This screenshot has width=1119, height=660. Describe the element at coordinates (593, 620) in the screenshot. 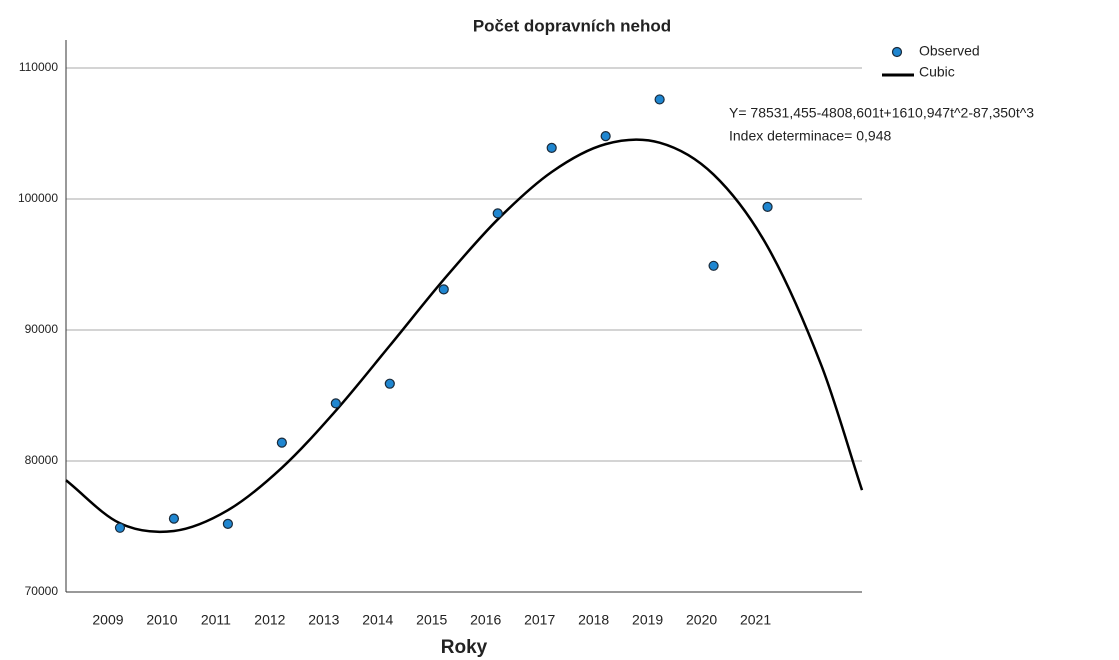

I see `x-tick-label: 2018` at that location.